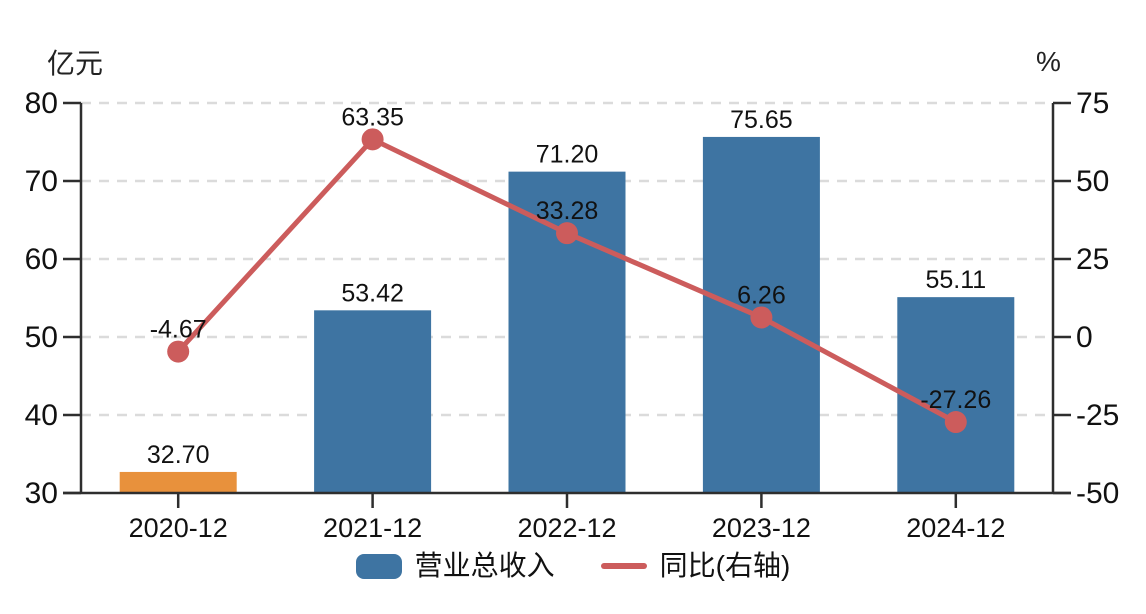 The image size is (1146, 614). I want to click on x-axis-label: 2020-12, so click(178, 528).